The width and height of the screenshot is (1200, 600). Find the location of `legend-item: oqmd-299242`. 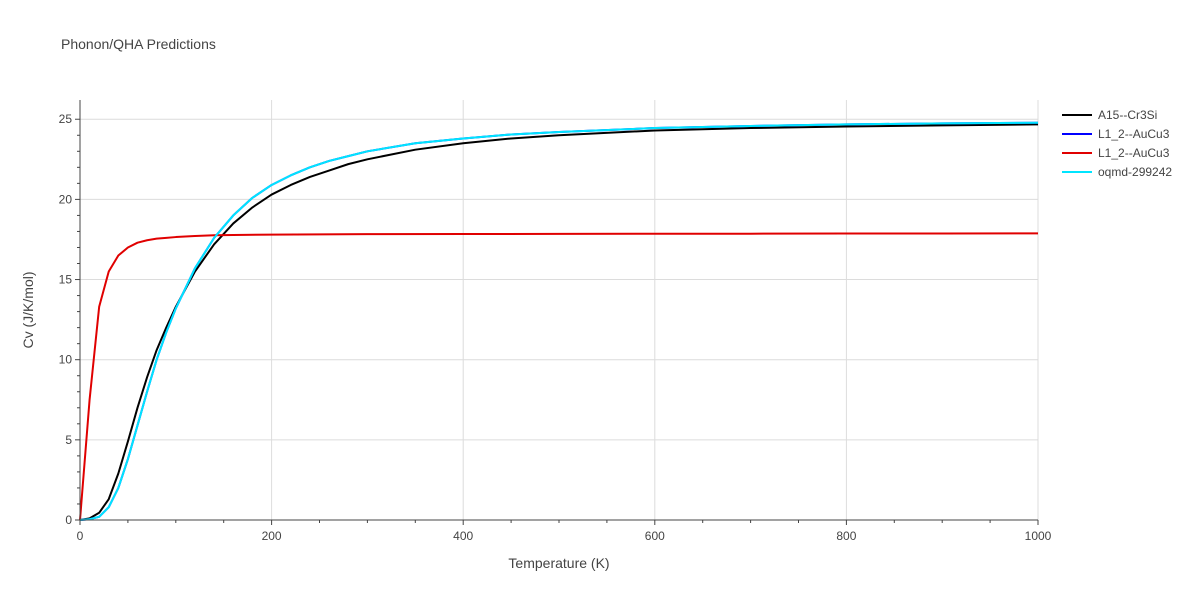

legend-item: oqmd-299242 is located at coordinates (1117, 172).